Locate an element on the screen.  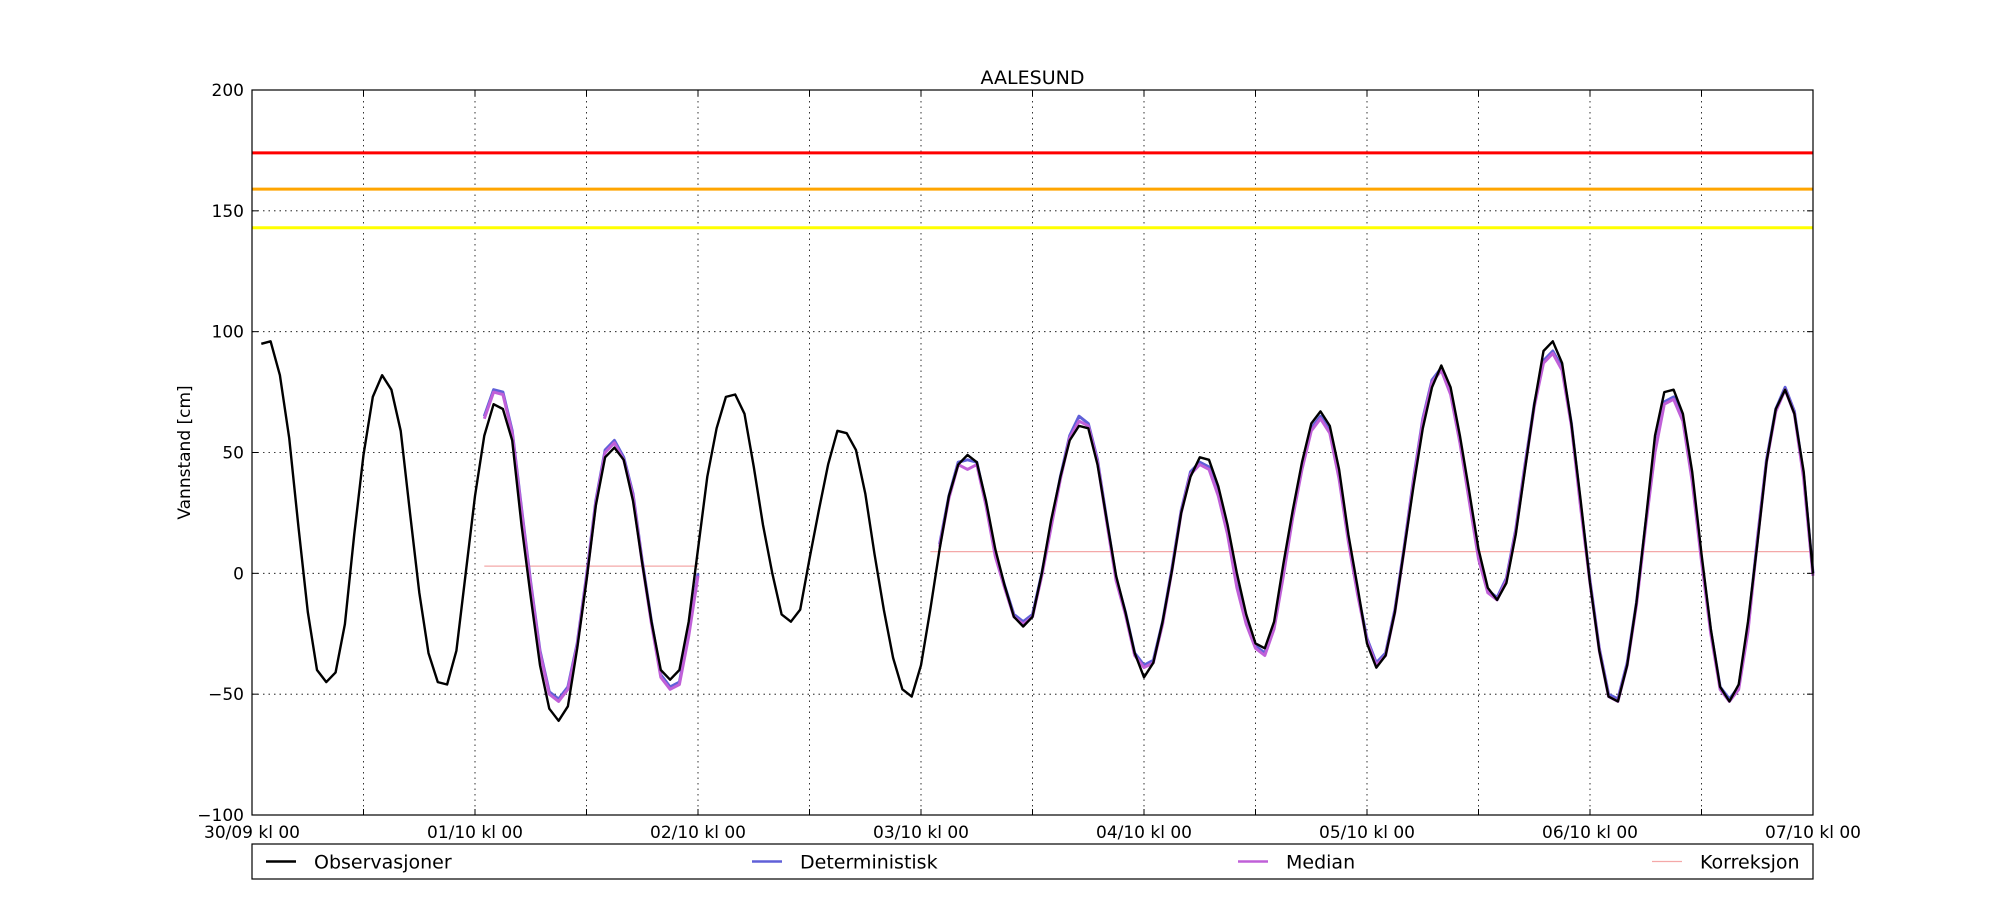
x-tick-label: 05/10 kl 00 is located at coordinates (1367, 833).